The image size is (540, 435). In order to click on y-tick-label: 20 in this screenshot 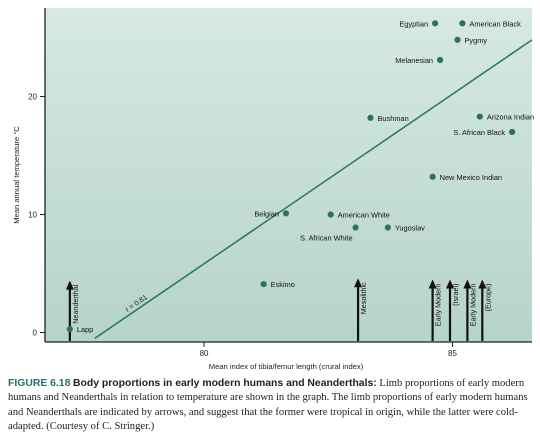, I will do `click(32, 97)`.